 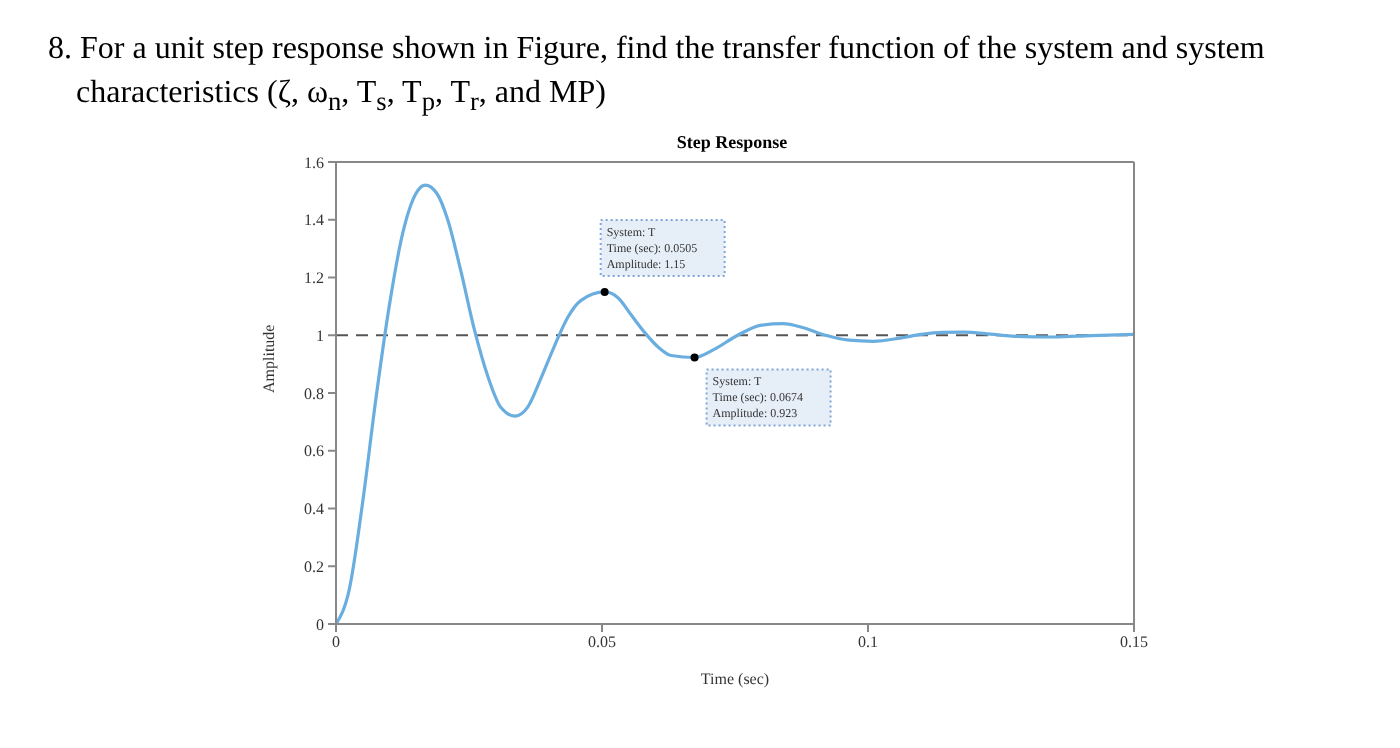 What do you see at coordinates (314, 567) in the screenshot?
I see `y-tick-label: 0.2` at bounding box center [314, 567].